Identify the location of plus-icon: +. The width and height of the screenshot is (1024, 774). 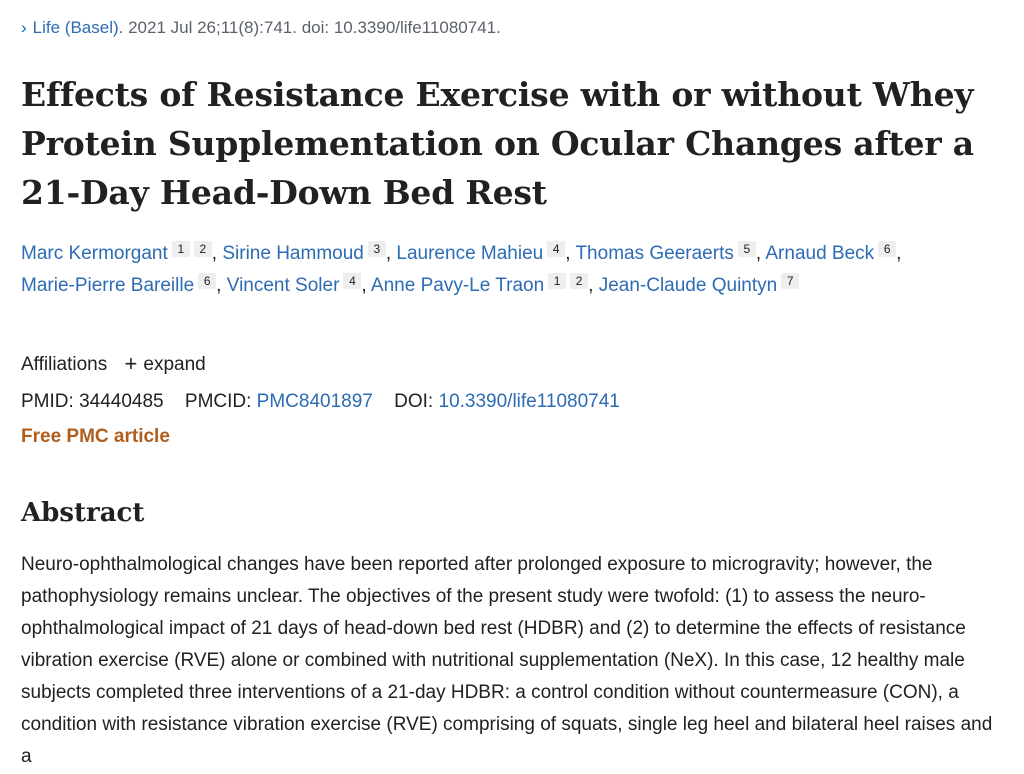
(131, 363).